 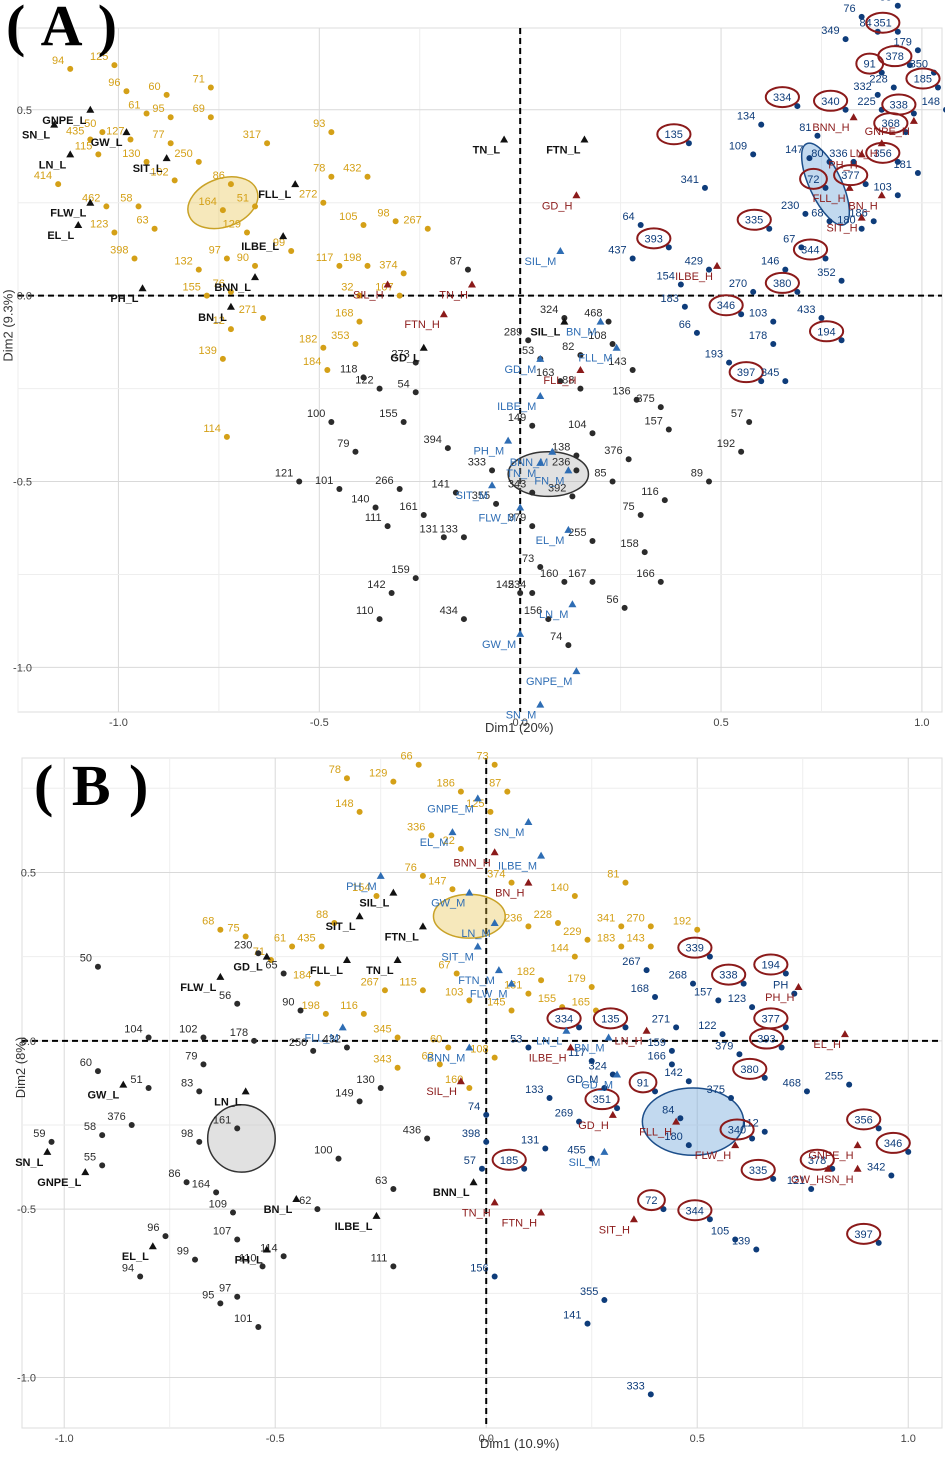 I want to click on point-label: 198, so click(x=310, y=1006).